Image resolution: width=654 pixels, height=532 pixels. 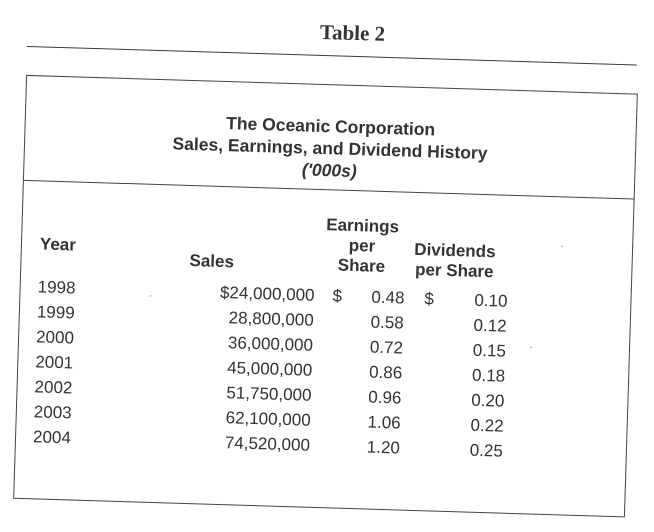 What do you see at coordinates (454, 270) in the screenshot?
I see `dps-header-line2: per Share` at bounding box center [454, 270].